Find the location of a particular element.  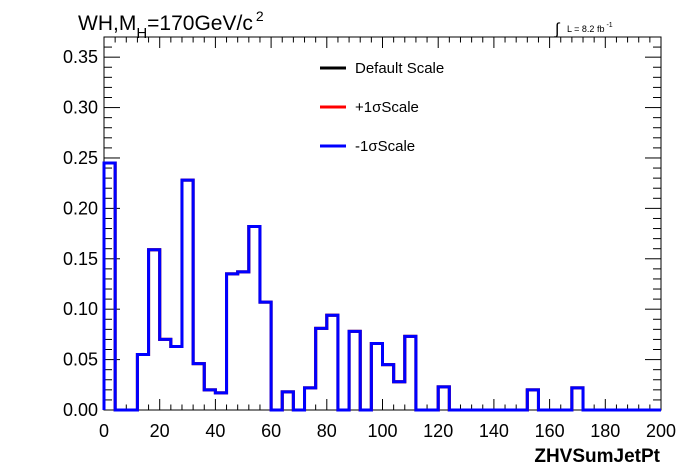

y-tick-label: 0.15 is located at coordinates (80, 259).